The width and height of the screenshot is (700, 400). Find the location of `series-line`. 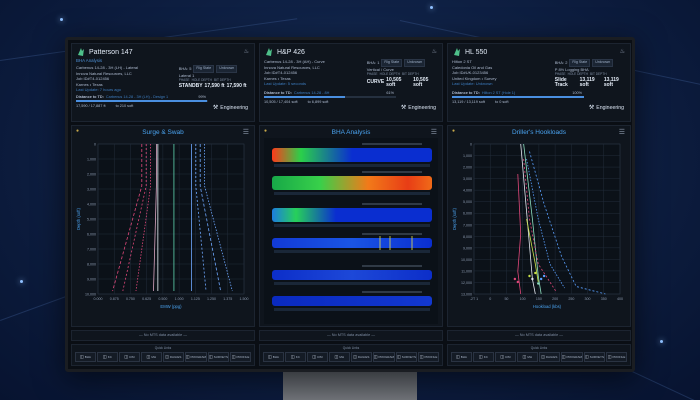

series-line is located at coordinates (127, 218).